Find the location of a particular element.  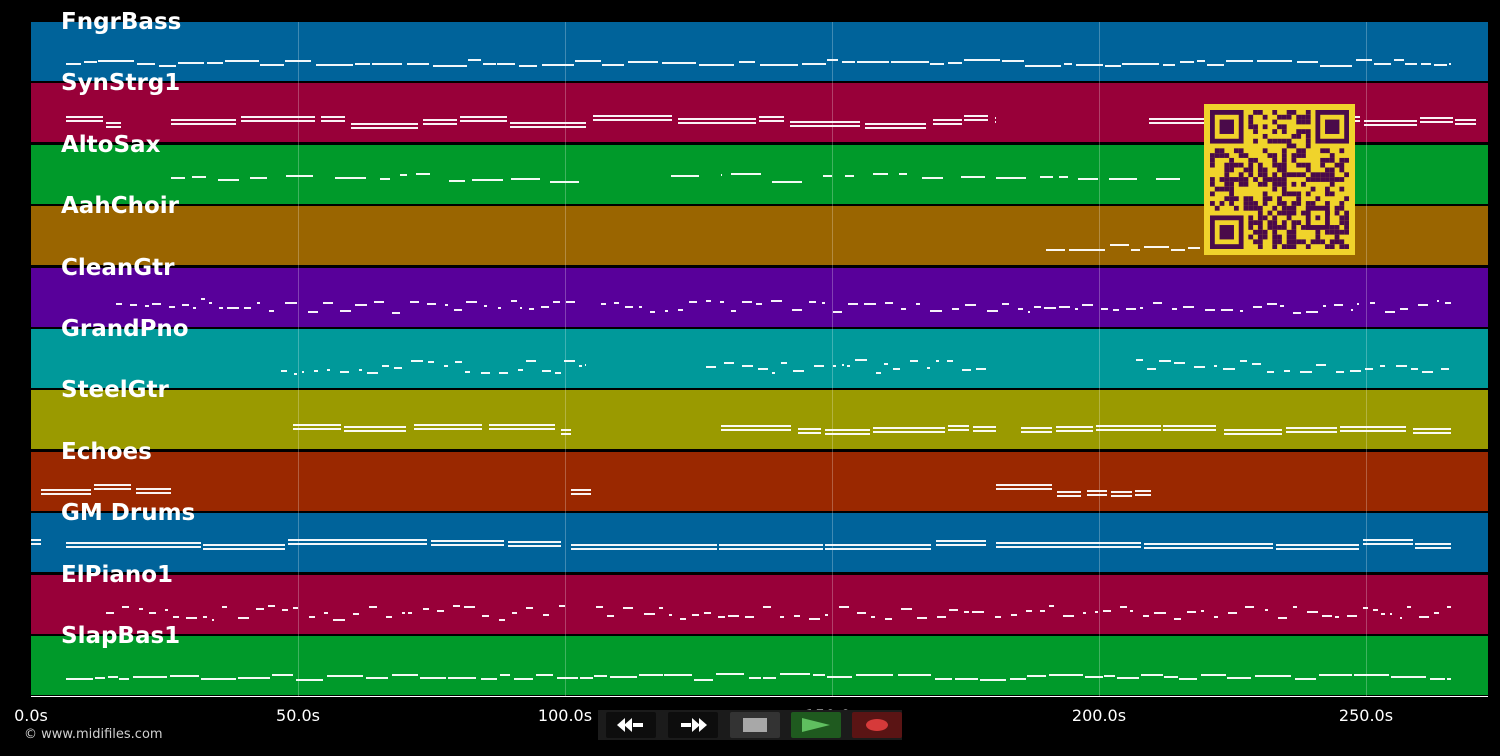

rewind-button is located at coordinates (631, 725).